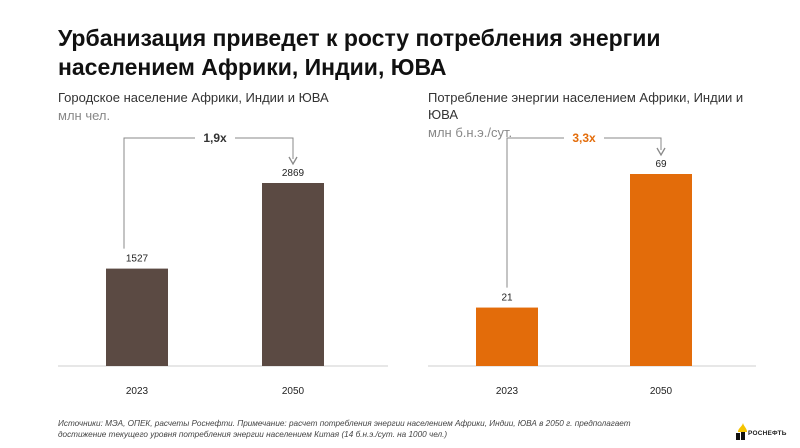 The width and height of the screenshot is (800, 448). I want to click on right-value-label-2023: 21, so click(507, 298).